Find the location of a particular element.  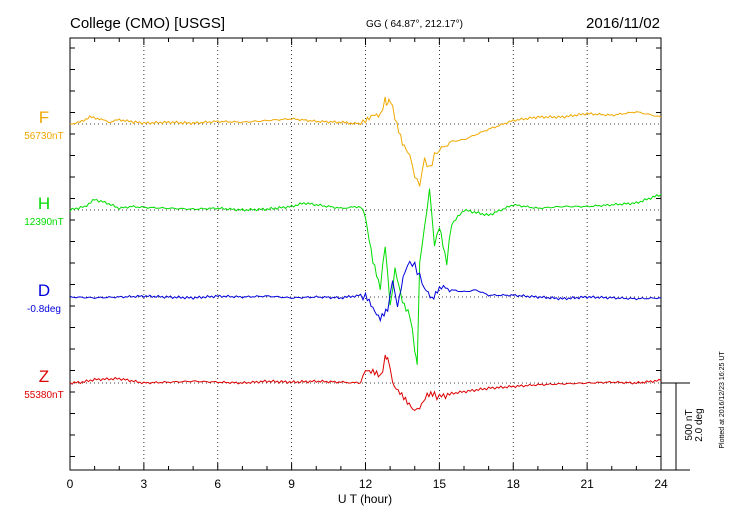

series-line-f is located at coordinates (365, 141).